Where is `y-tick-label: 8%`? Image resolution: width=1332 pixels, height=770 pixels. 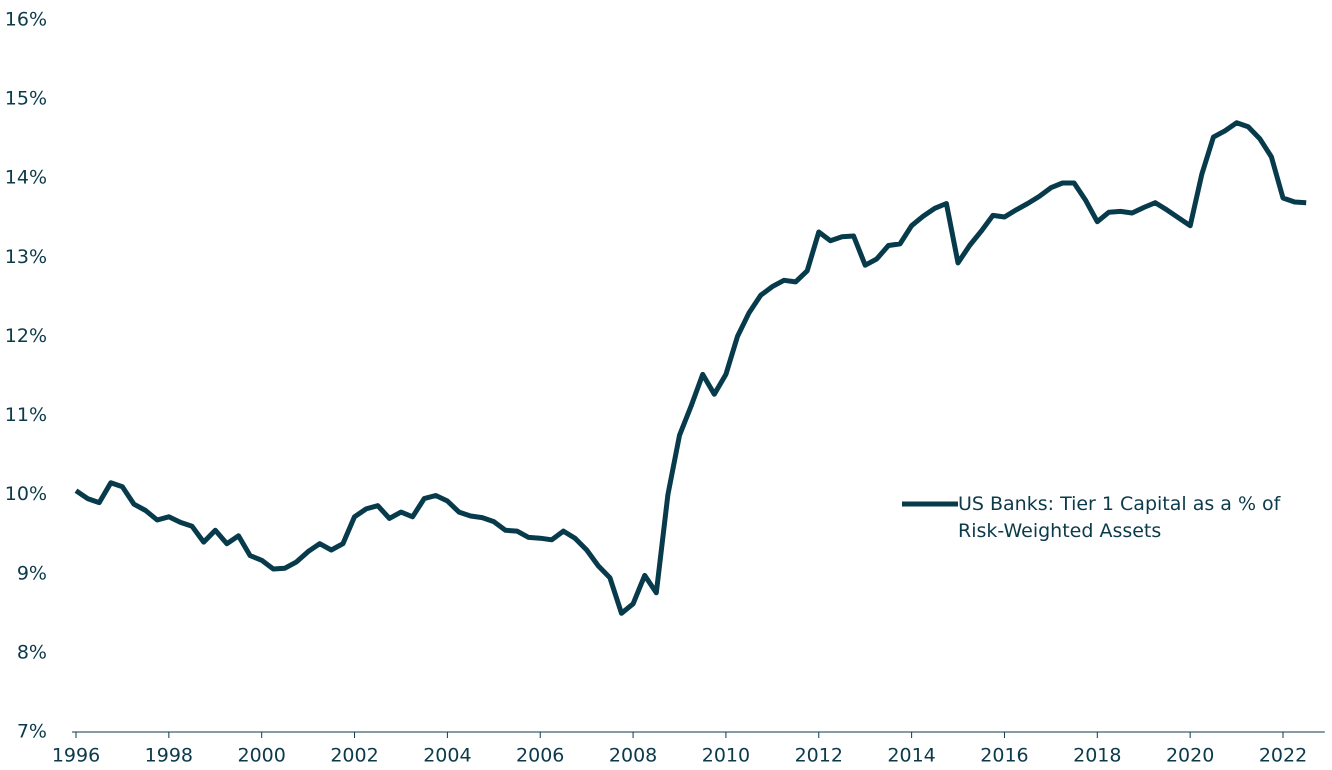 y-tick-label: 8% is located at coordinates (32, 652).